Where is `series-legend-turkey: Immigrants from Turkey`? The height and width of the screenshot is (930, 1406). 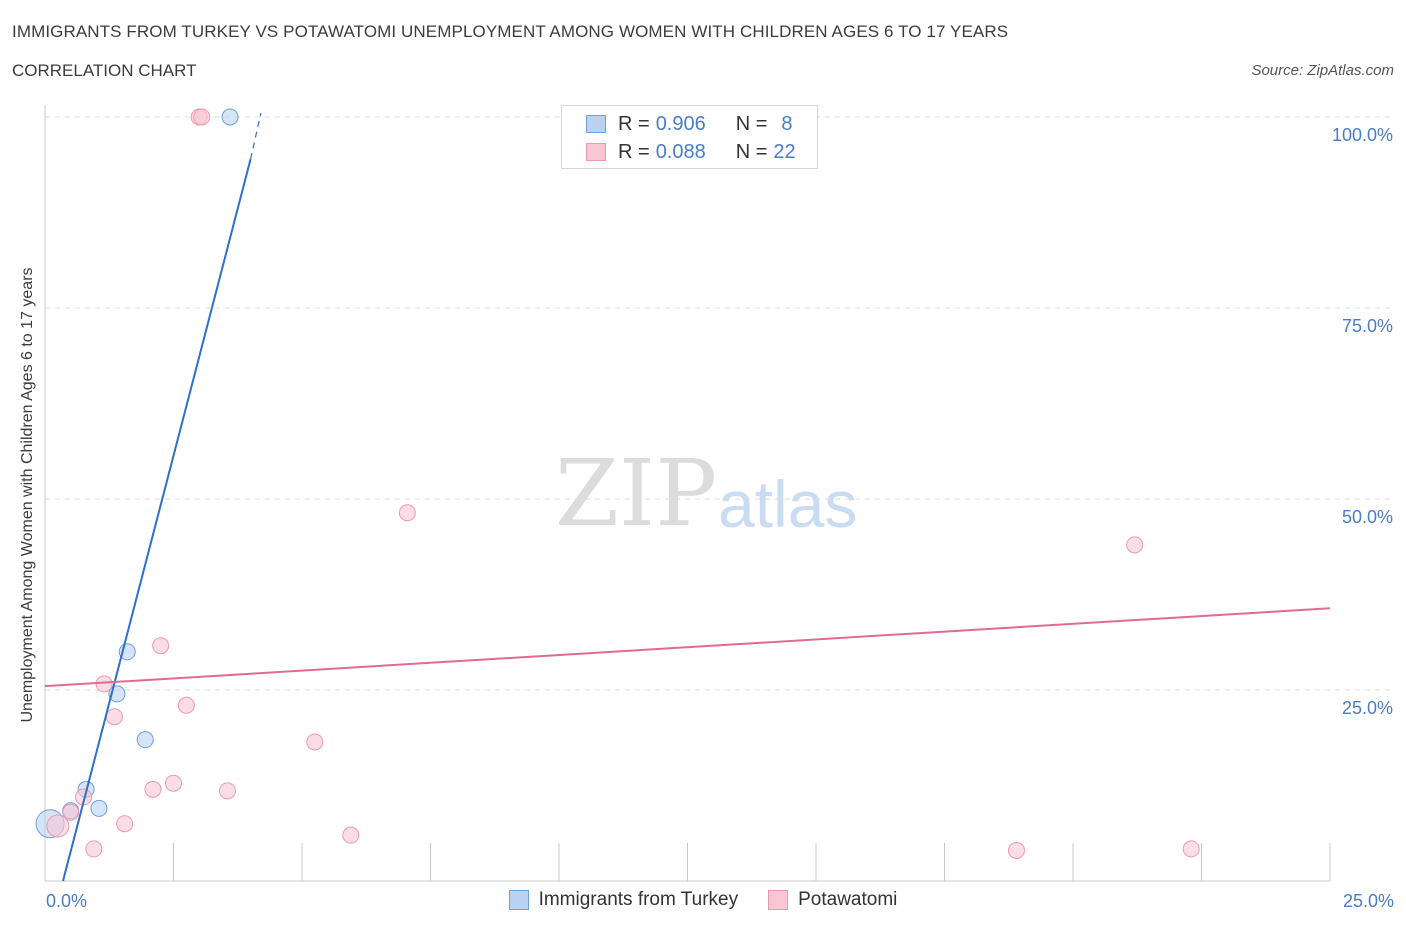 series-legend-turkey: Immigrants from Turkey is located at coordinates (623, 900).